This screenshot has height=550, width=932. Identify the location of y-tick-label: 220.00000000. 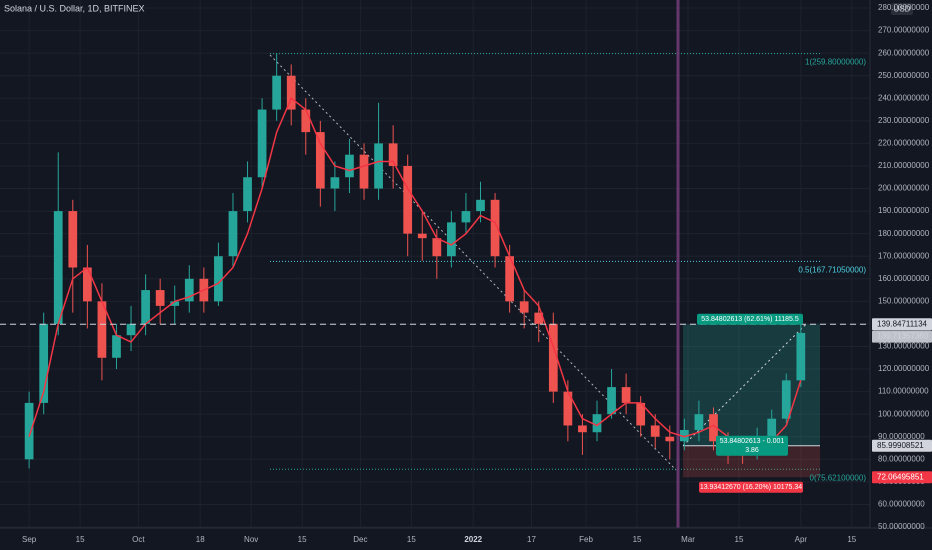
(904, 143).